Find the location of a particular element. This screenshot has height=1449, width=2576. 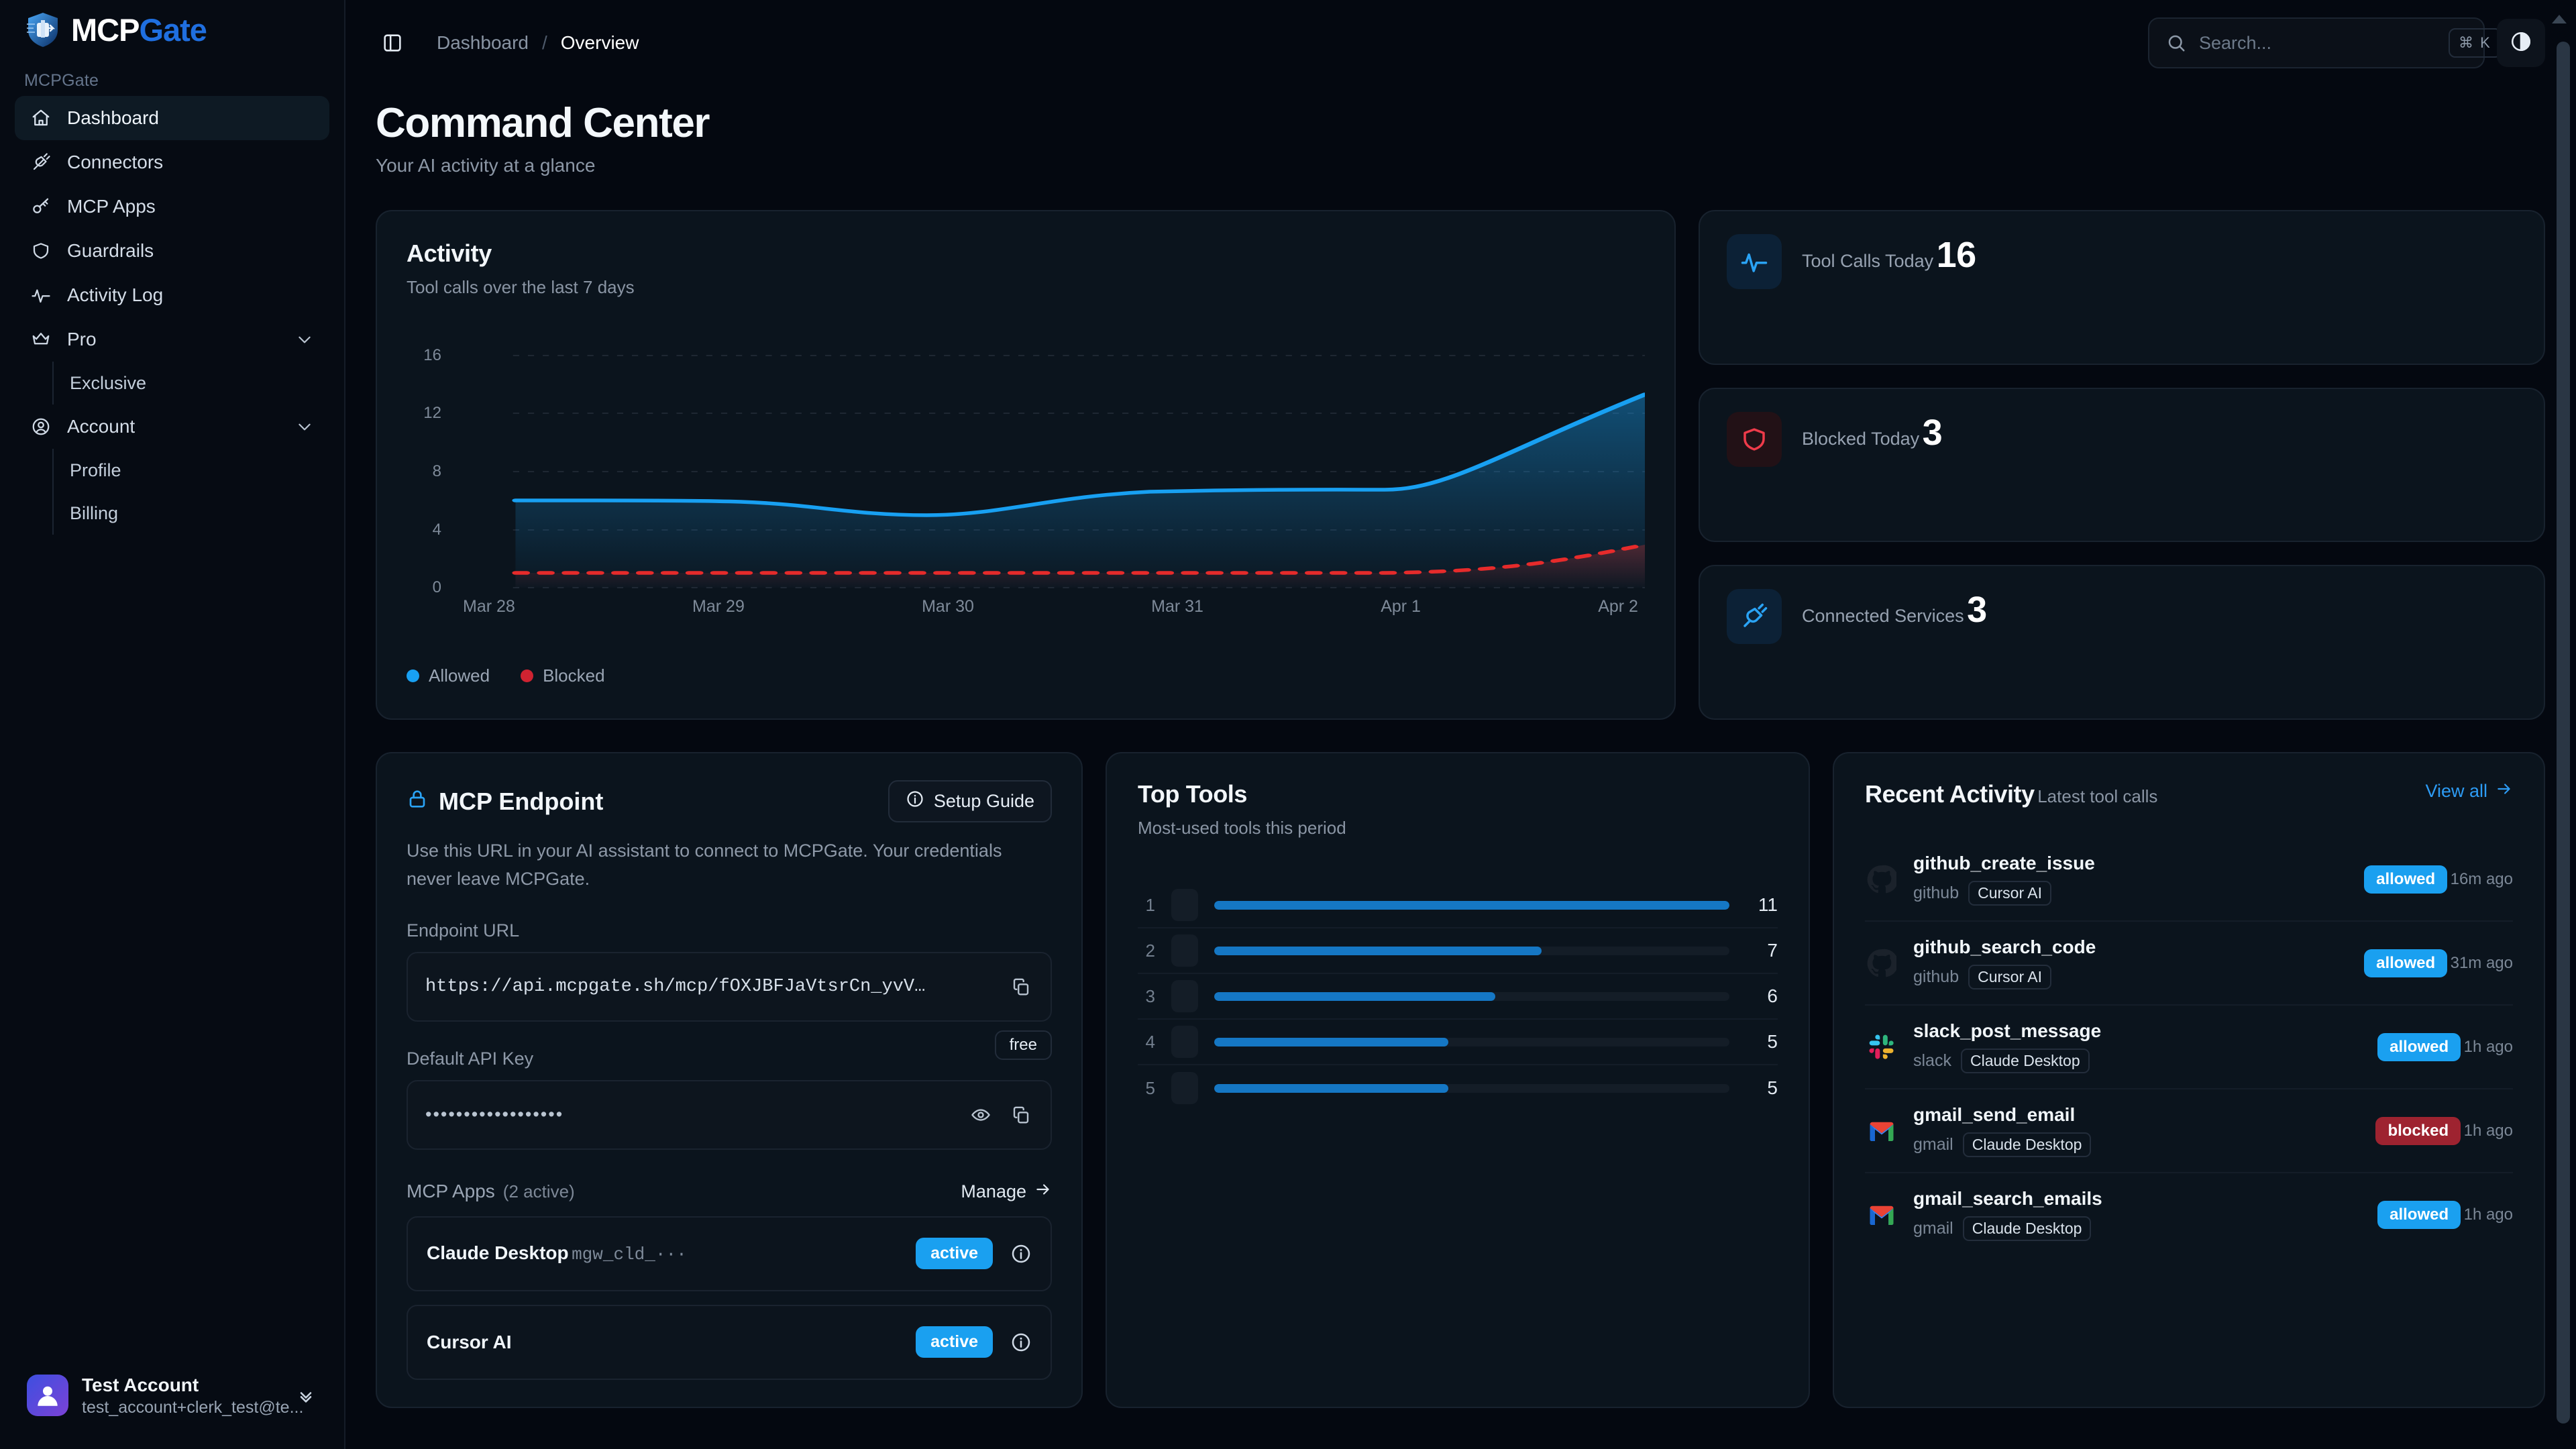

recent-activity-titles: Recent Activity Latest tool calls is located at coordinates (2011, 794).